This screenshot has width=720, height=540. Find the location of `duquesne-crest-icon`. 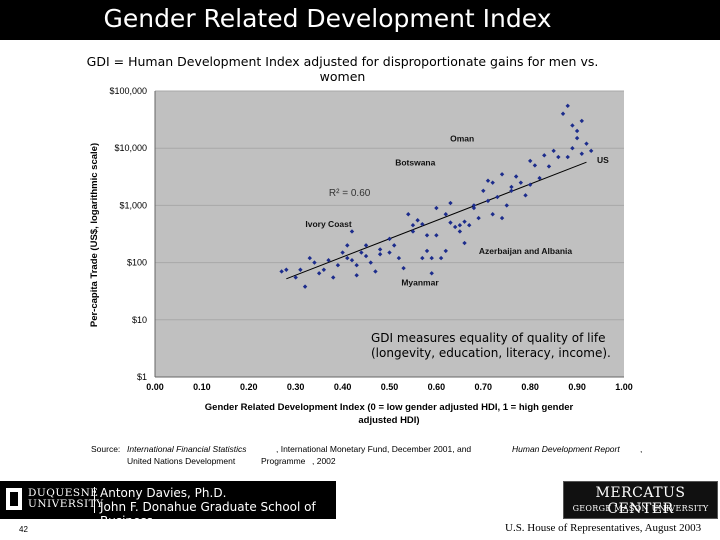

duquesne-crest-icon is located at coordinates (14, 499).